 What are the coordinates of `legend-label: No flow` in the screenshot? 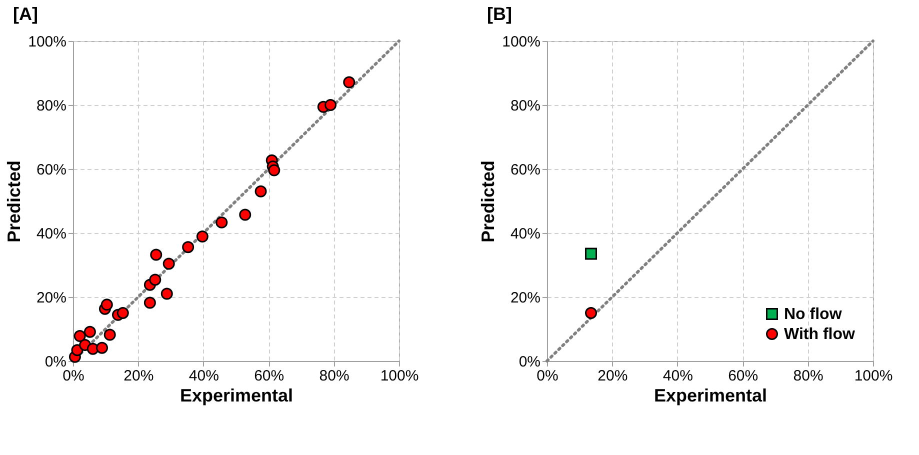 It's located at (813, 314).